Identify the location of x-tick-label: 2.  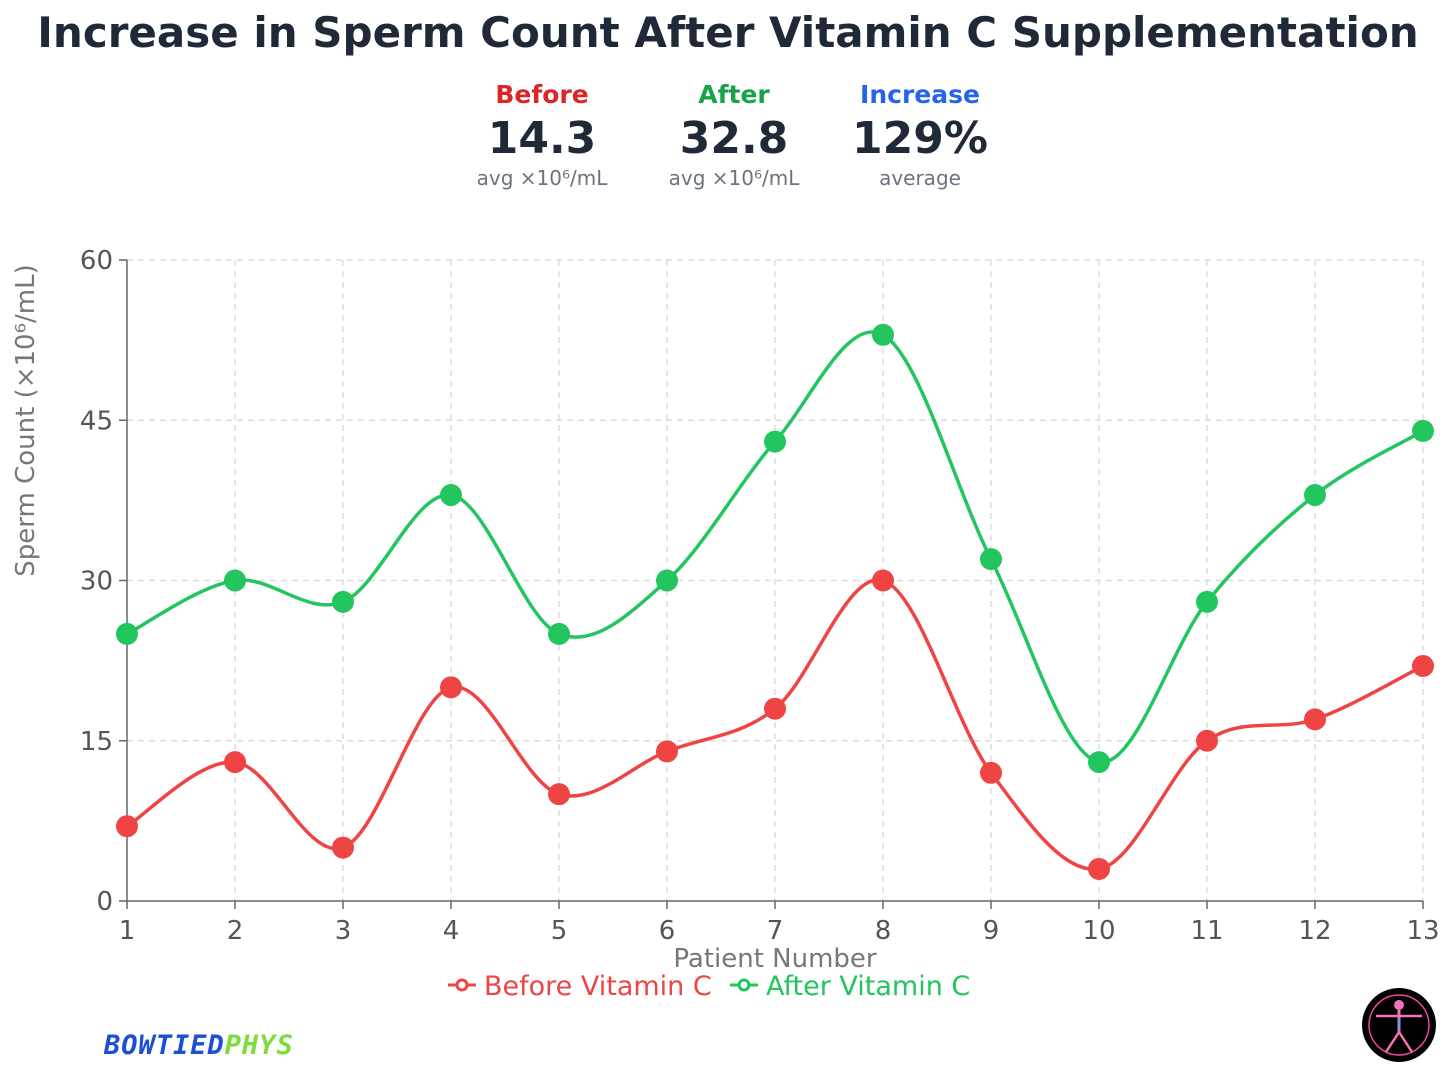
(235, 931).